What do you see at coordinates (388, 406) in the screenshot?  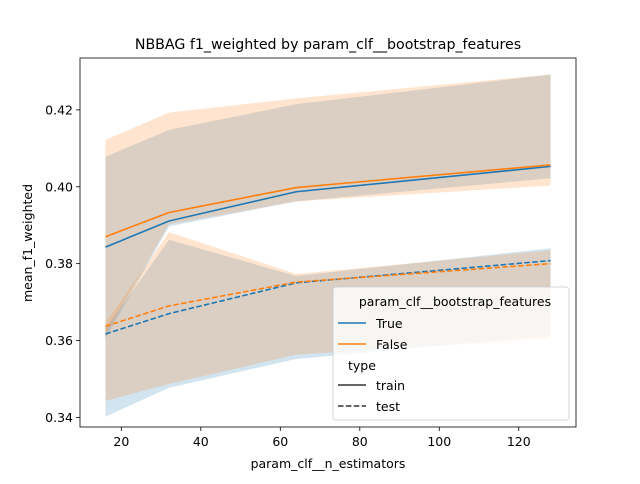 I see `legend-test-label: test` at bounding box center [388, 406].